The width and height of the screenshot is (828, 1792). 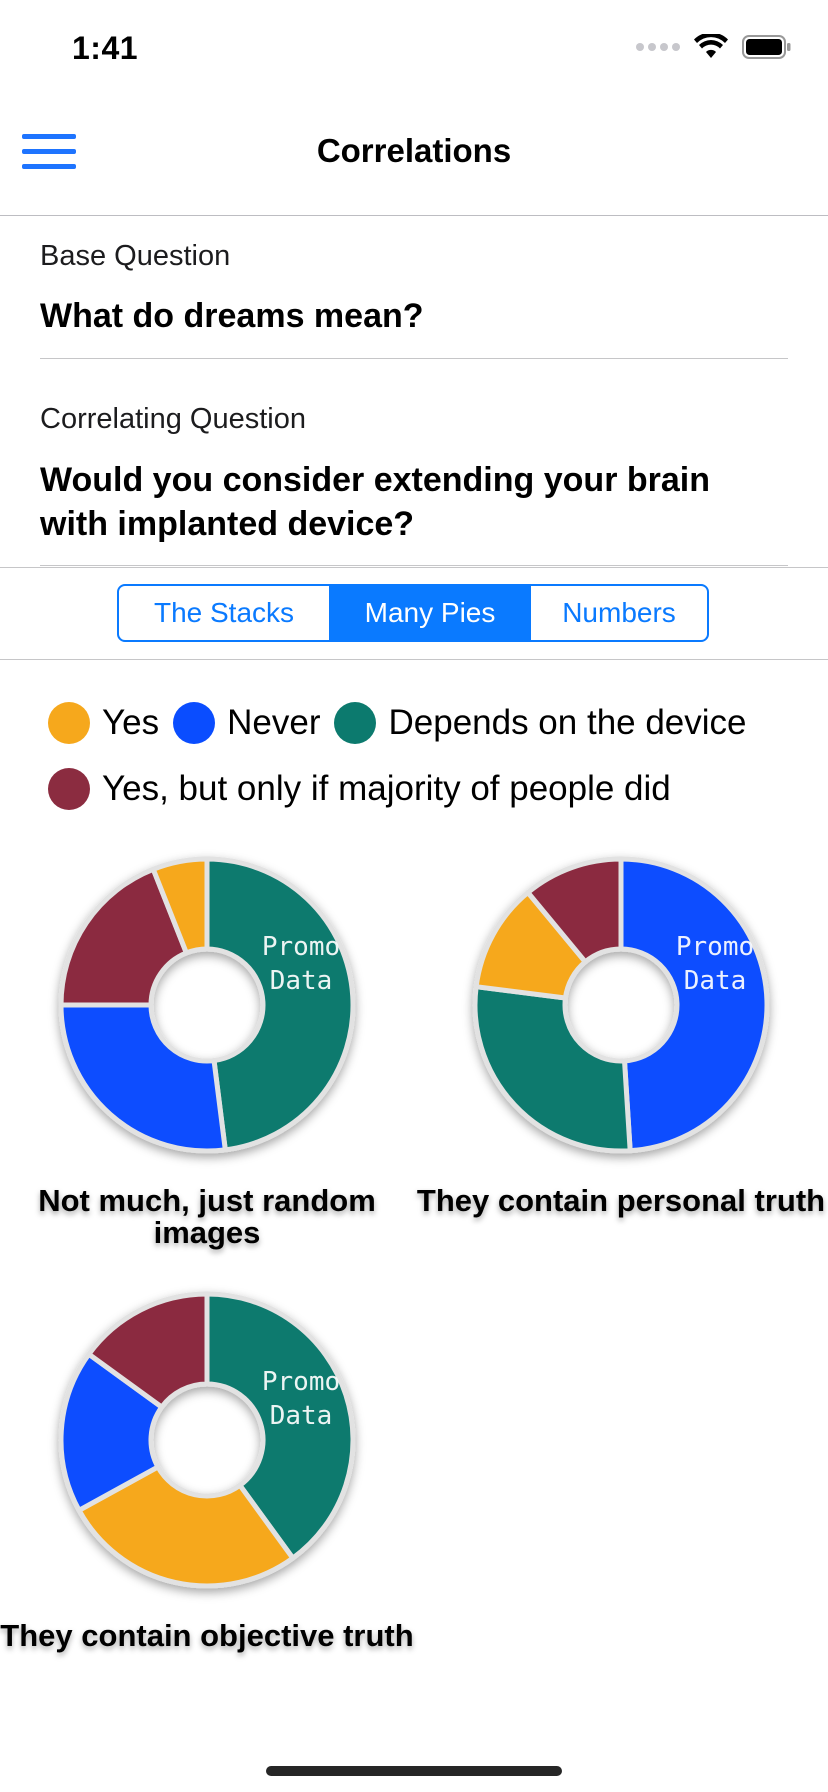 What do you see at coordinates (225, 613) in the screenshot?
I see `tab-the-stacks: The Stacks` at bounding box center [225, 613].